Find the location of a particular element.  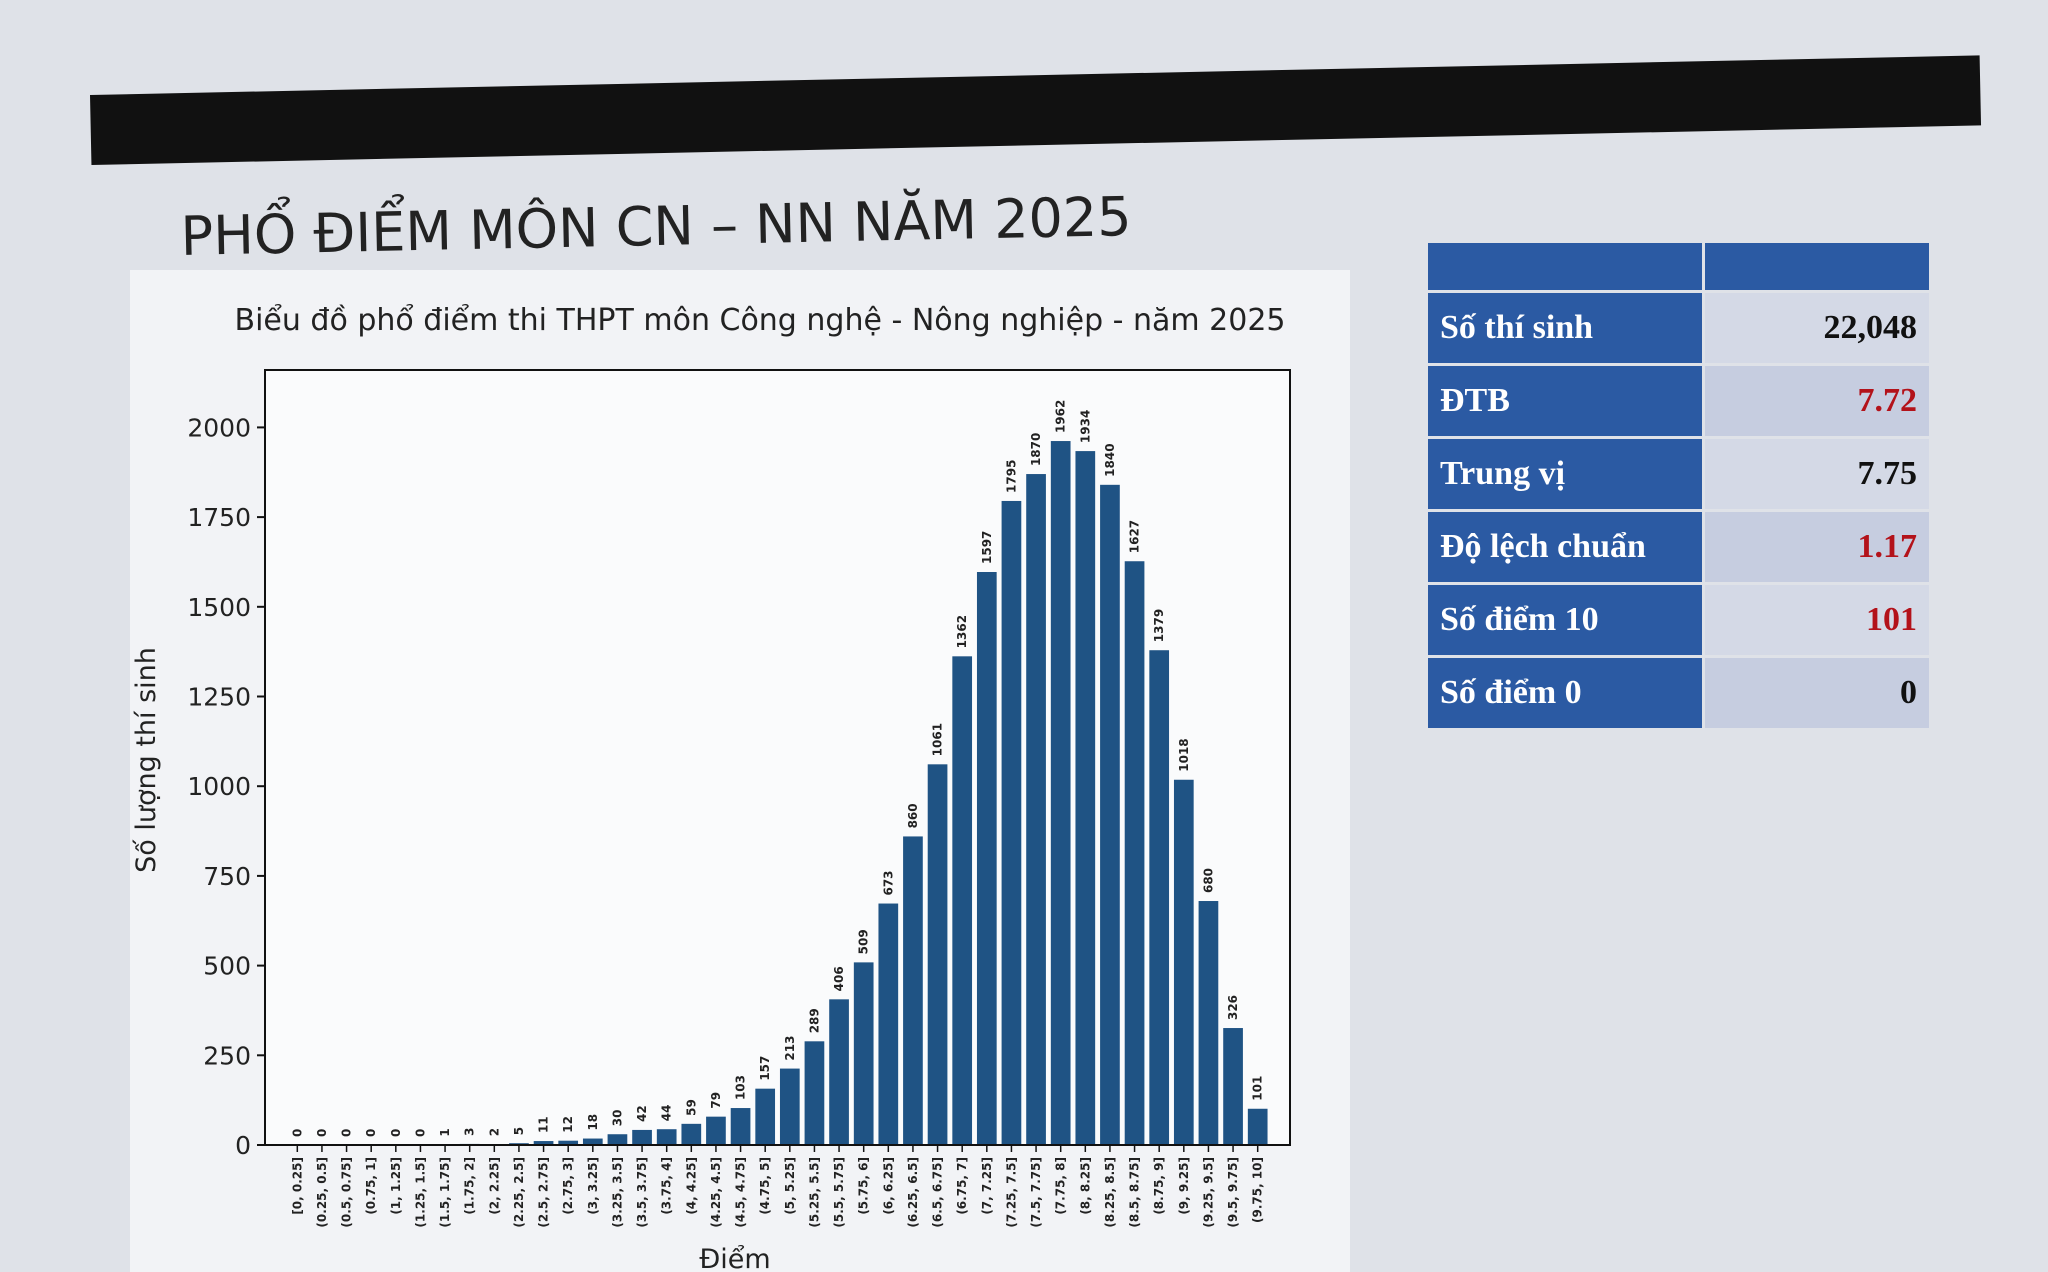

stats-row: Trung vị 7.75 is located at coordinates (1678, 474).